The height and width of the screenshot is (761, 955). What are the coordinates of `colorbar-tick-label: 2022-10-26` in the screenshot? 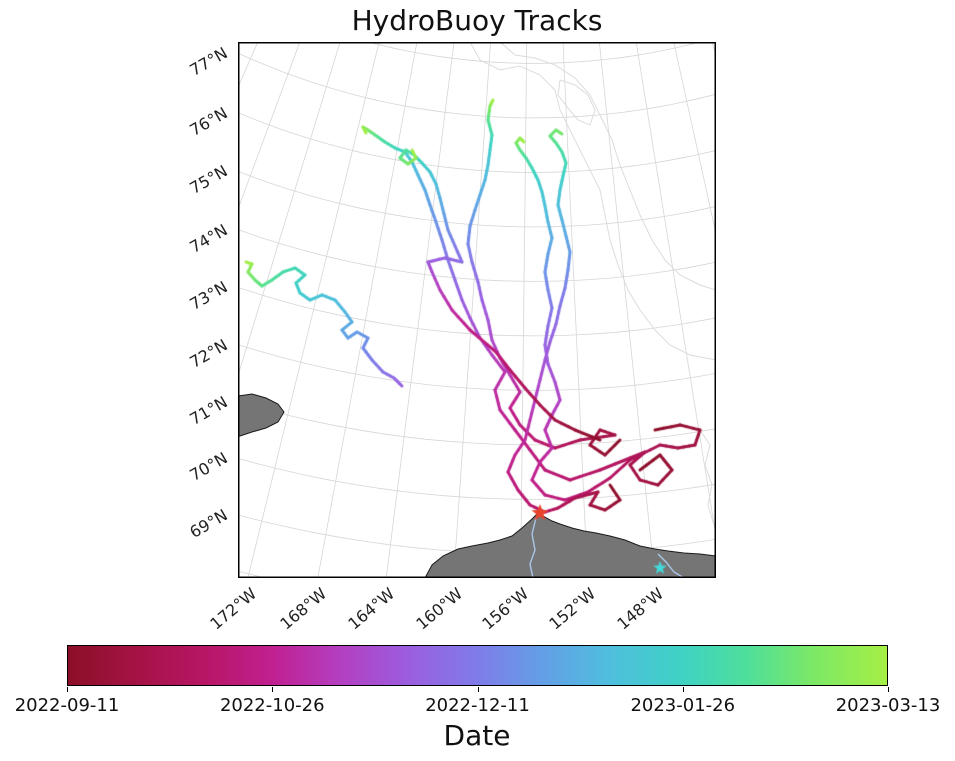 It's located at (272, 705).